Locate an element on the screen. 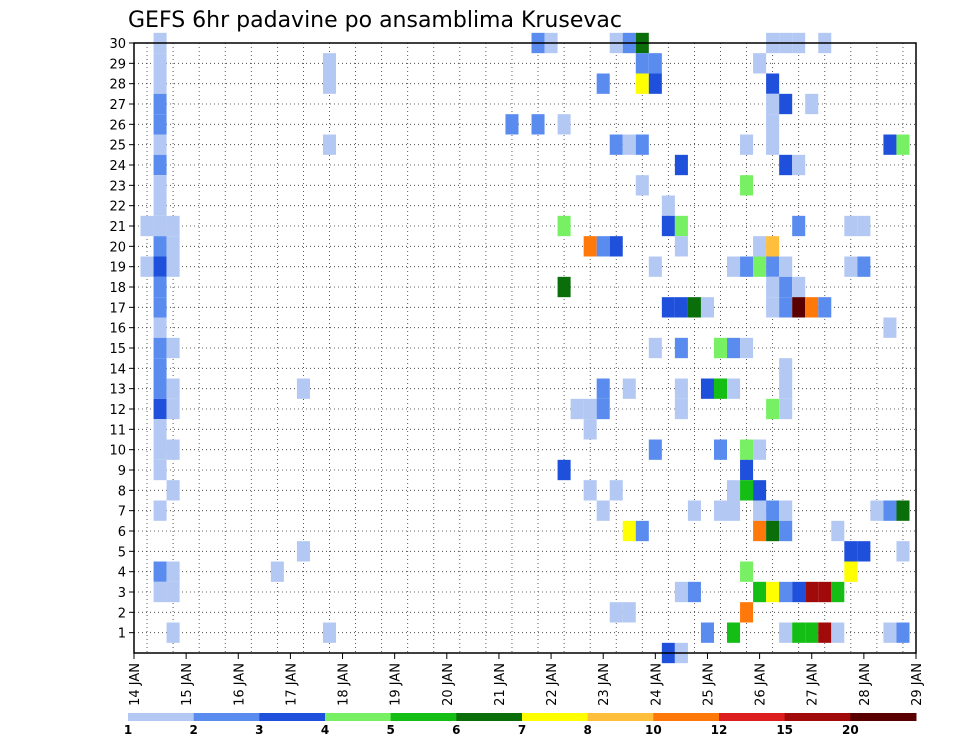 This screenshot has width=960, height=742. y-tick-label: 29 is located at coordinates (117, 64).